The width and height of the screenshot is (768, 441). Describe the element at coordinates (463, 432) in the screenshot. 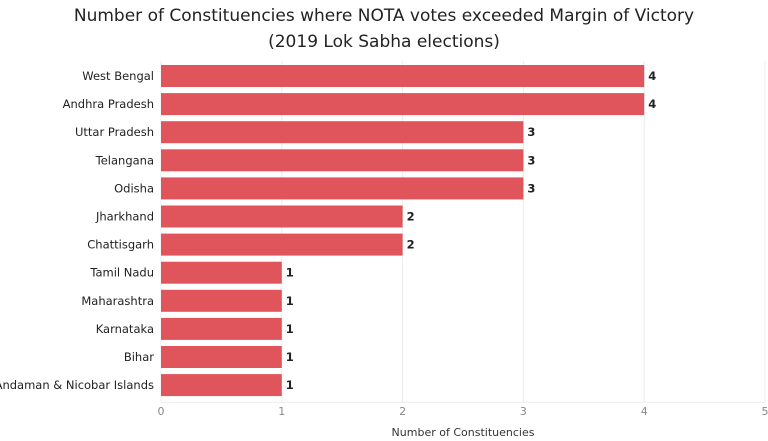

I see `x-axis-title: Number of Constituencies` at that location.